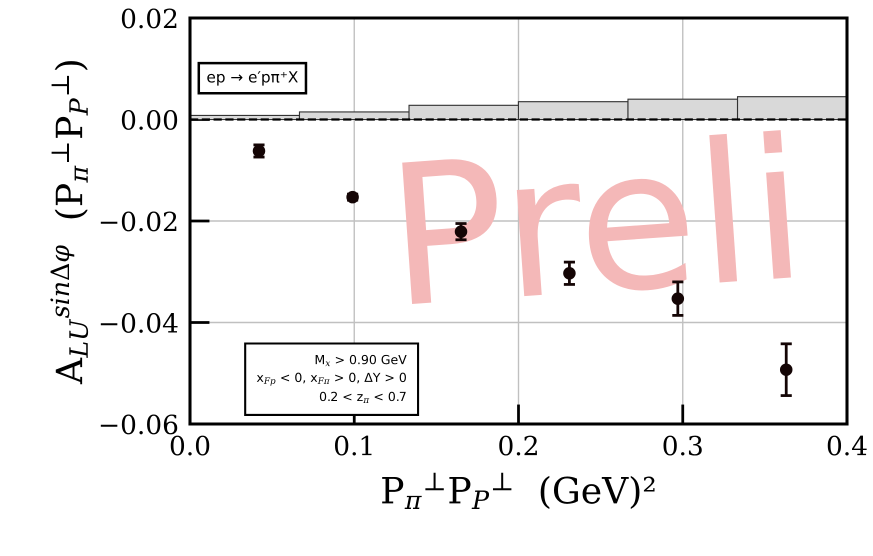  I want to click on y-tick-label: −0.02, so click(138, 221).